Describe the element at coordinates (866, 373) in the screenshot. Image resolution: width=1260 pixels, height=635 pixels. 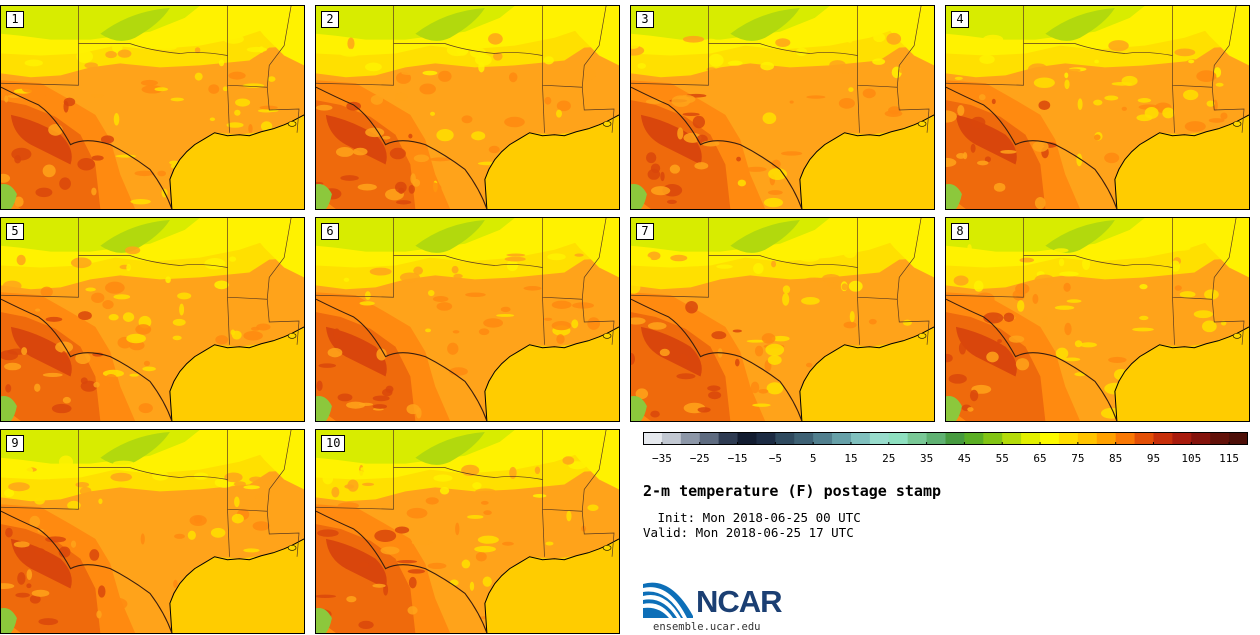
I see `gulf-water` at that location.